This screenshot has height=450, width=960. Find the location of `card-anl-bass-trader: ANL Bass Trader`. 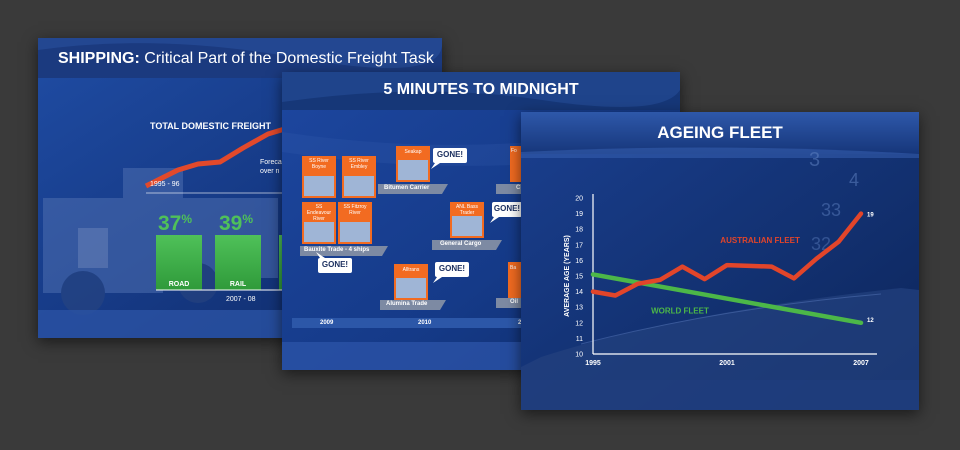

card-anl-bass-trader: ANL Bass Trader is located at coordinates (467, 210).